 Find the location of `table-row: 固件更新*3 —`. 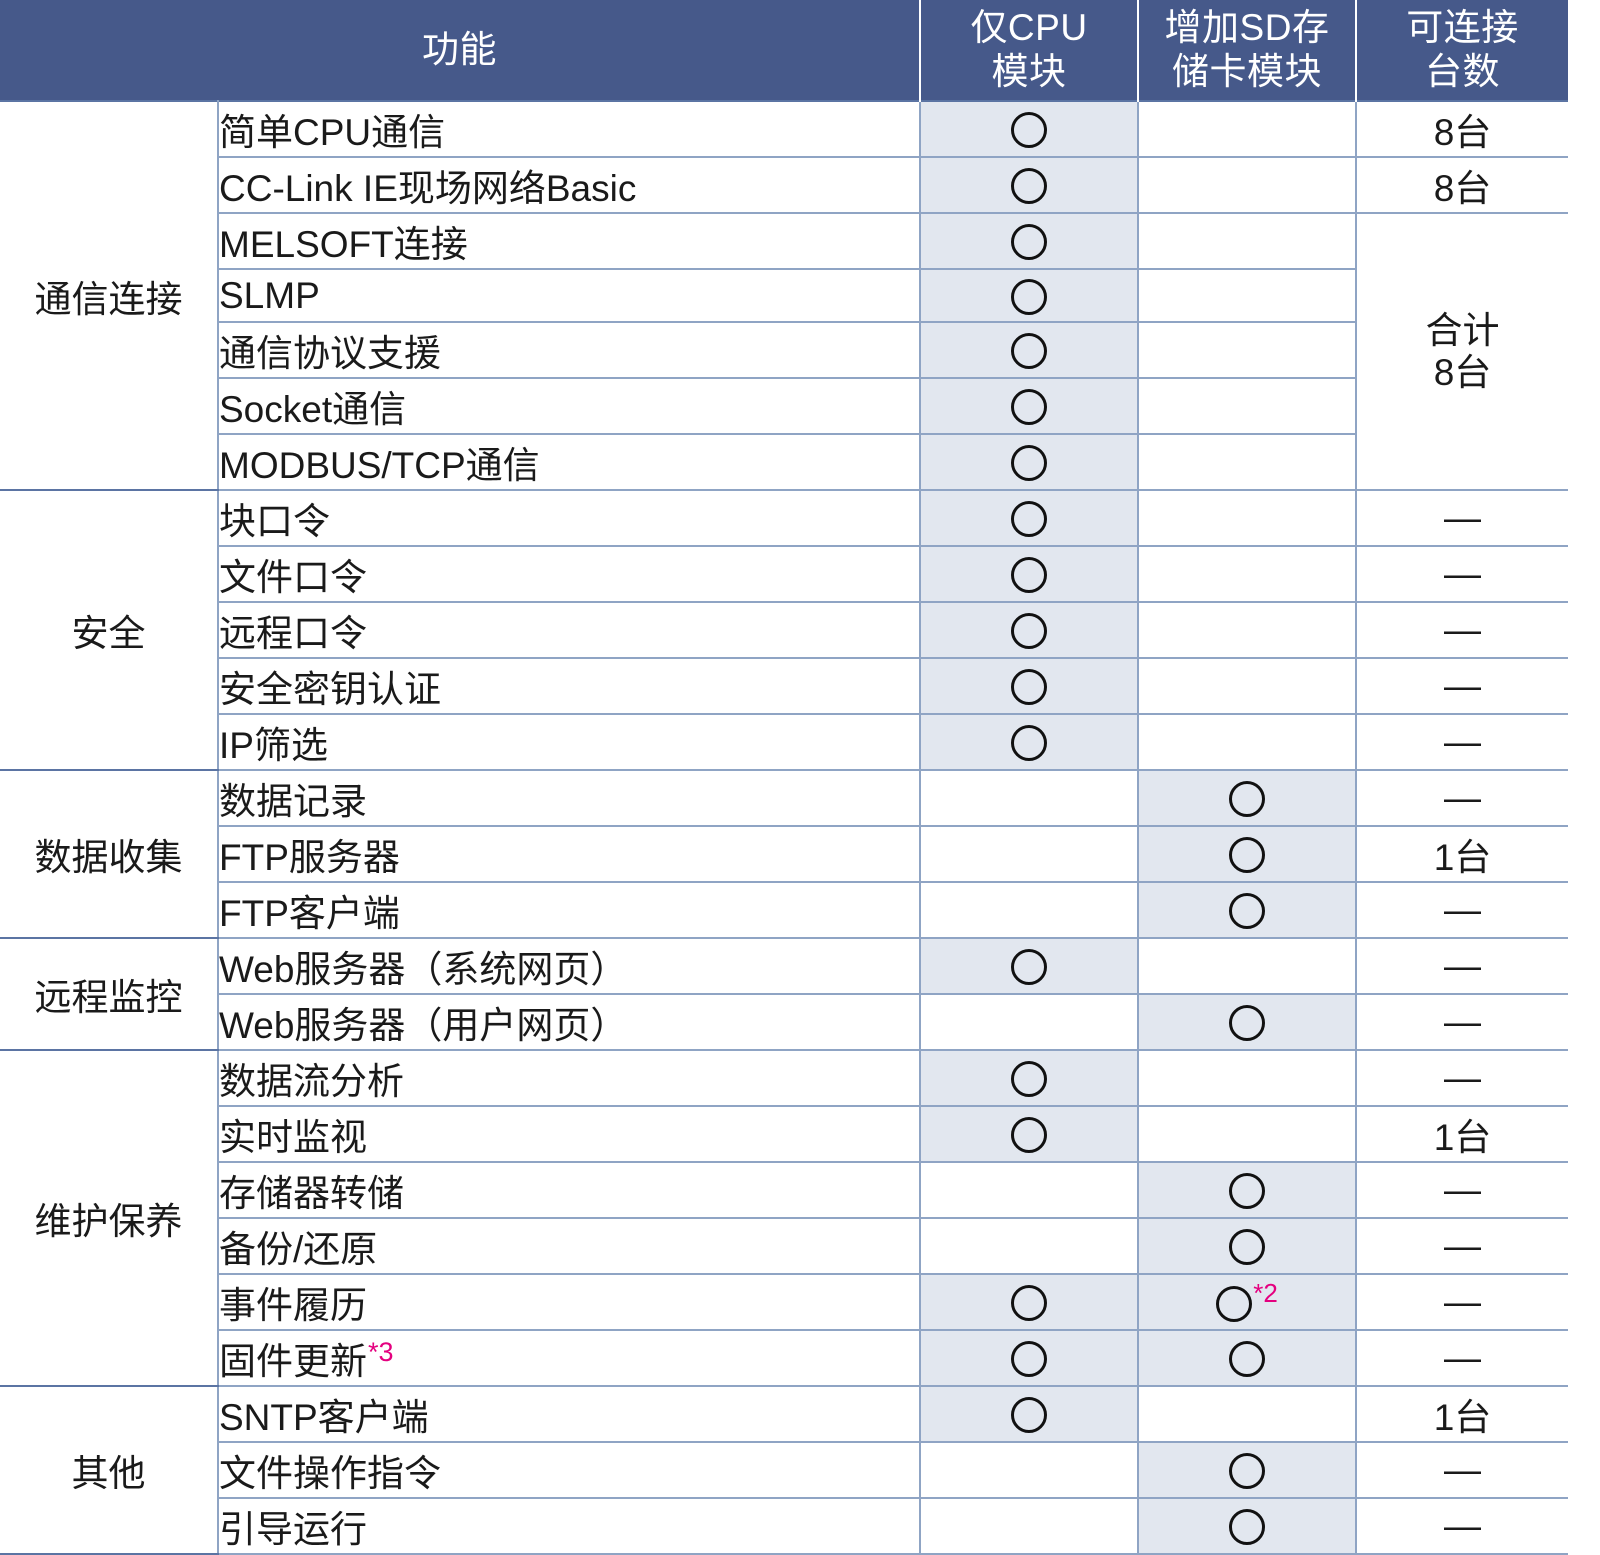

table-row: 固件更新*3 — is located at coordinates (784, 1358).